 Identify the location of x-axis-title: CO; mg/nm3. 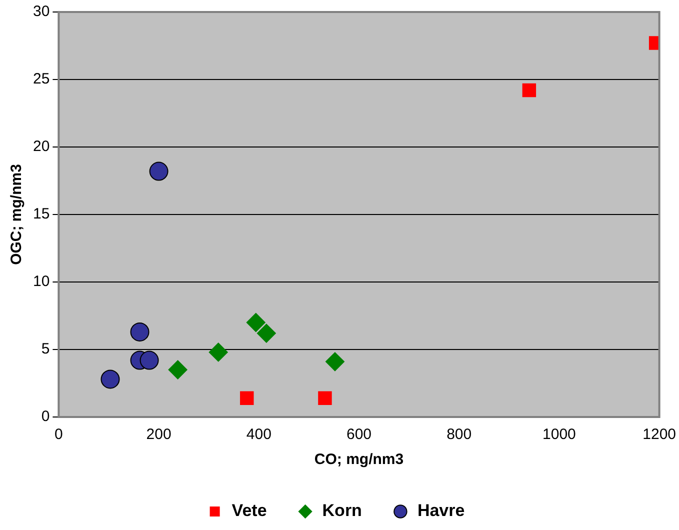
(359, 459).